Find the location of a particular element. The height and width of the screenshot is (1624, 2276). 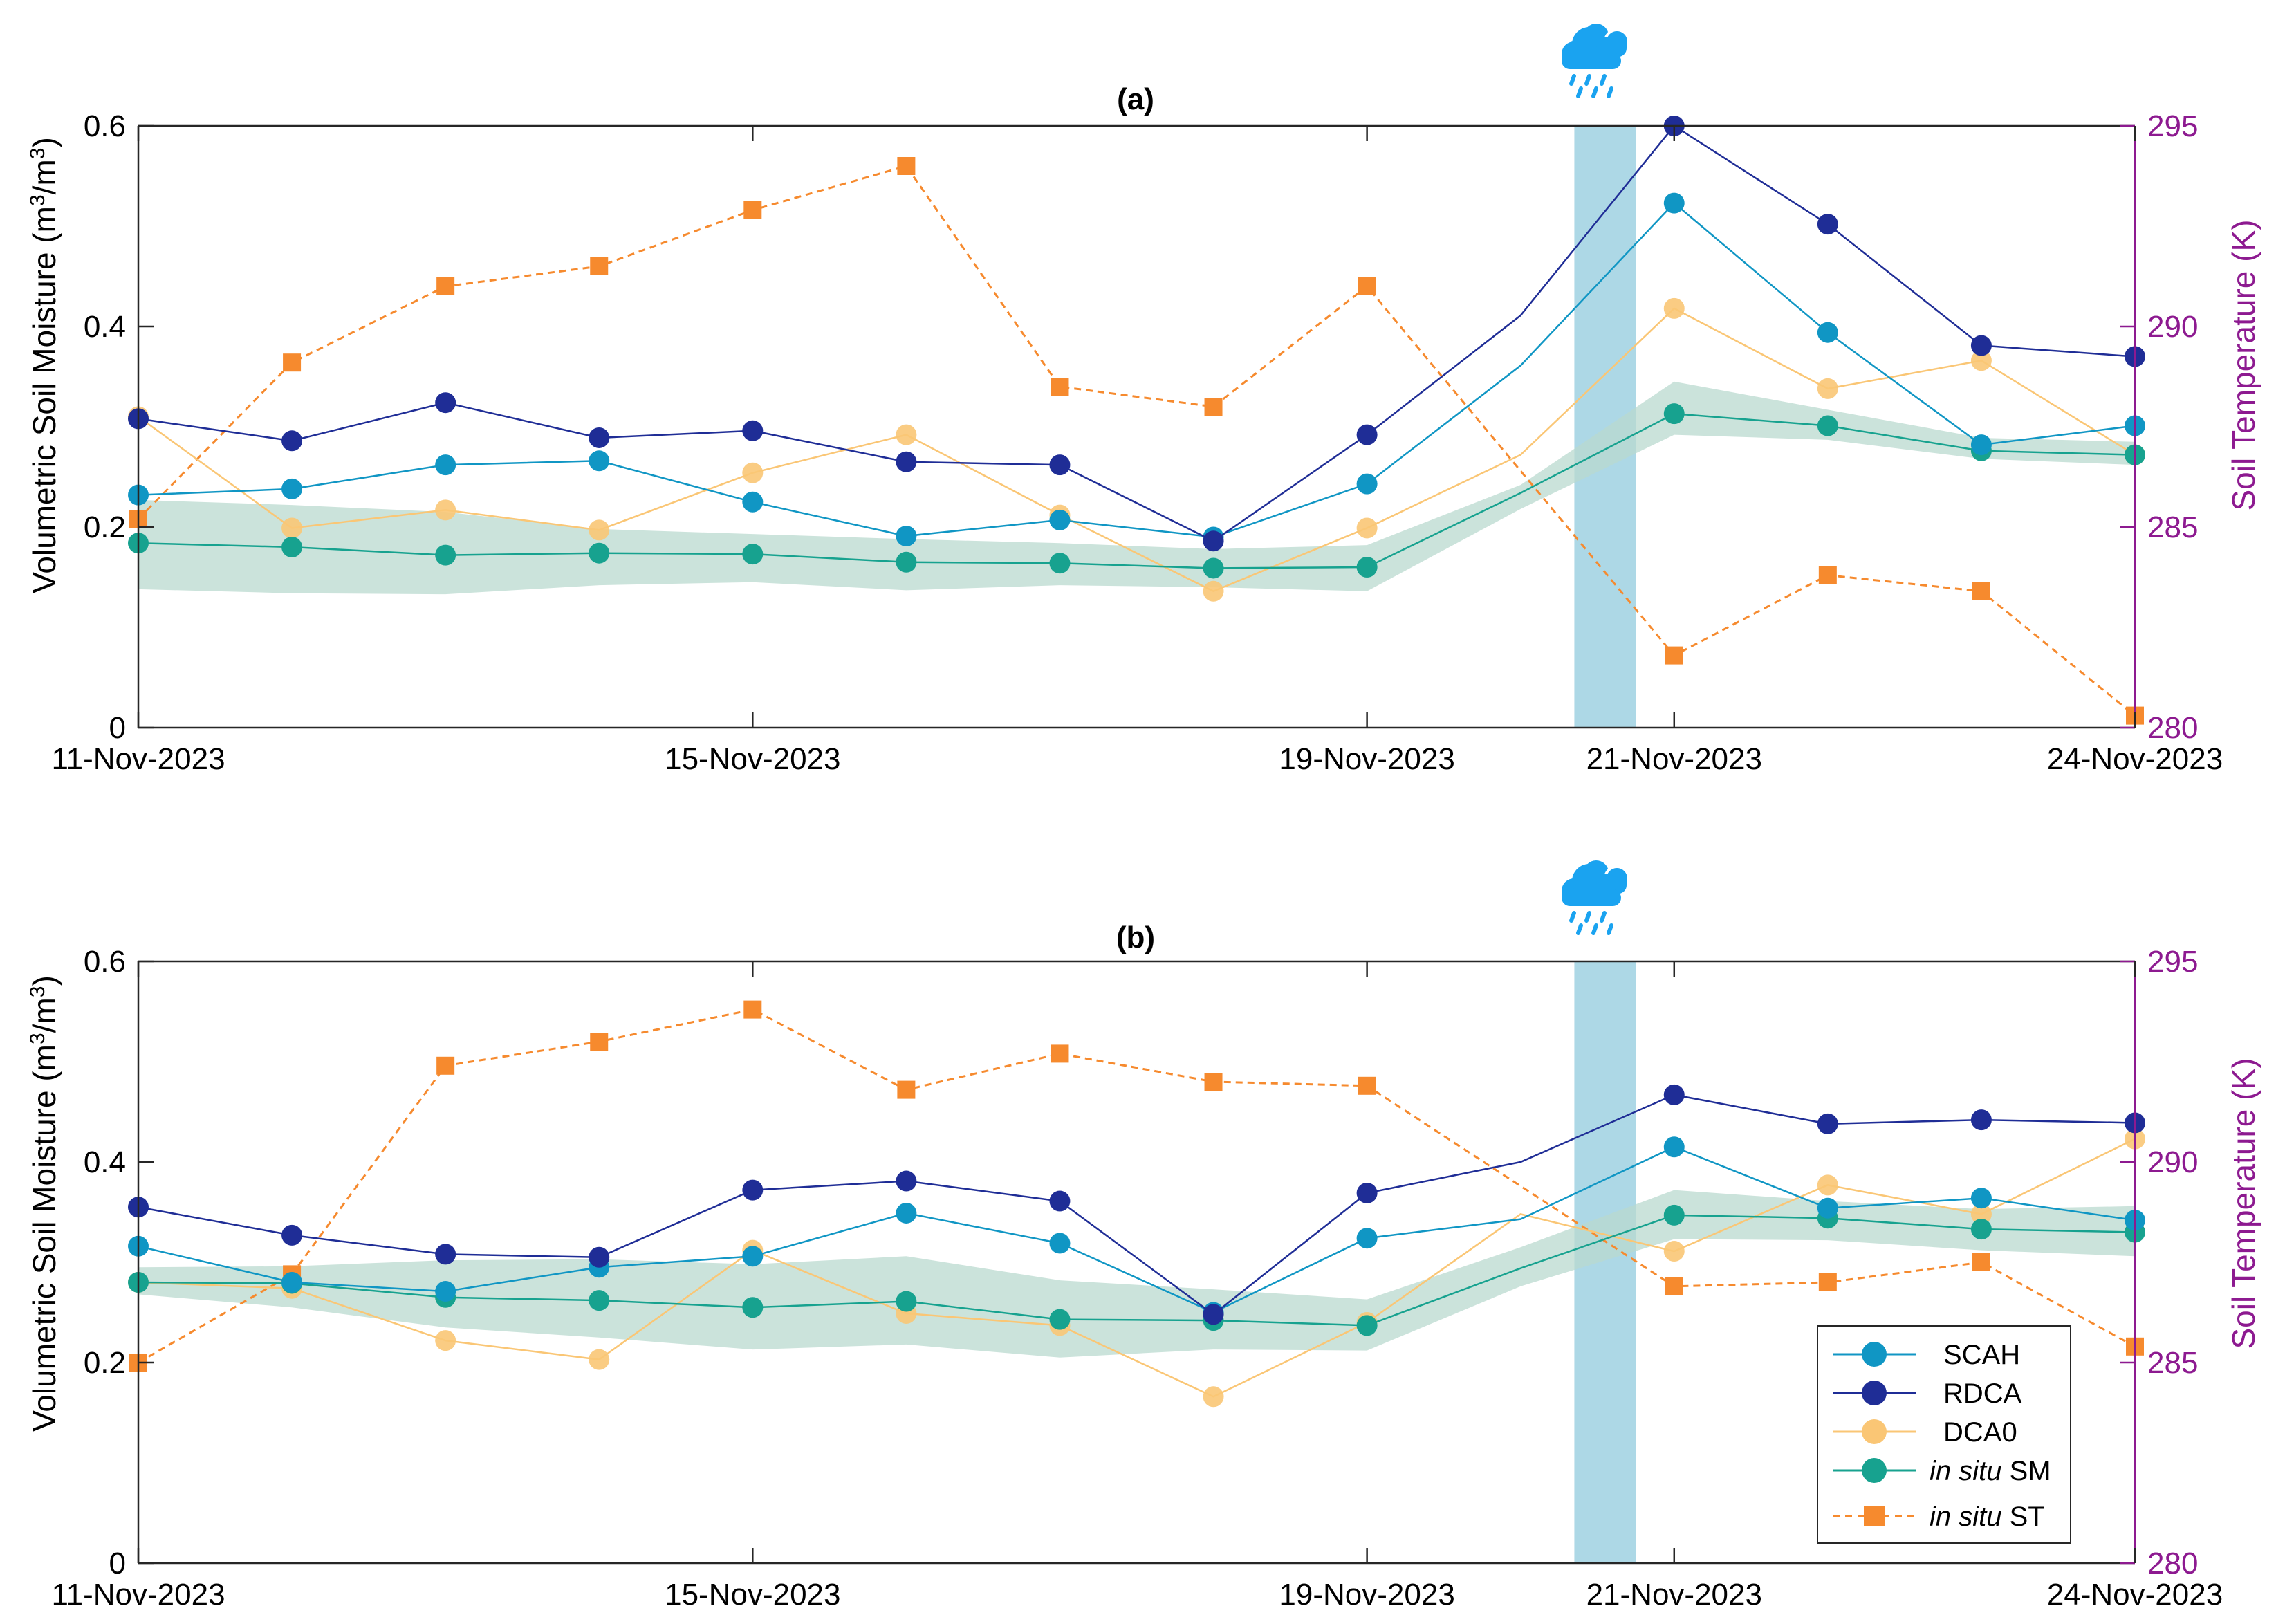

series-rdca is located at coordinates (1137, 1204).